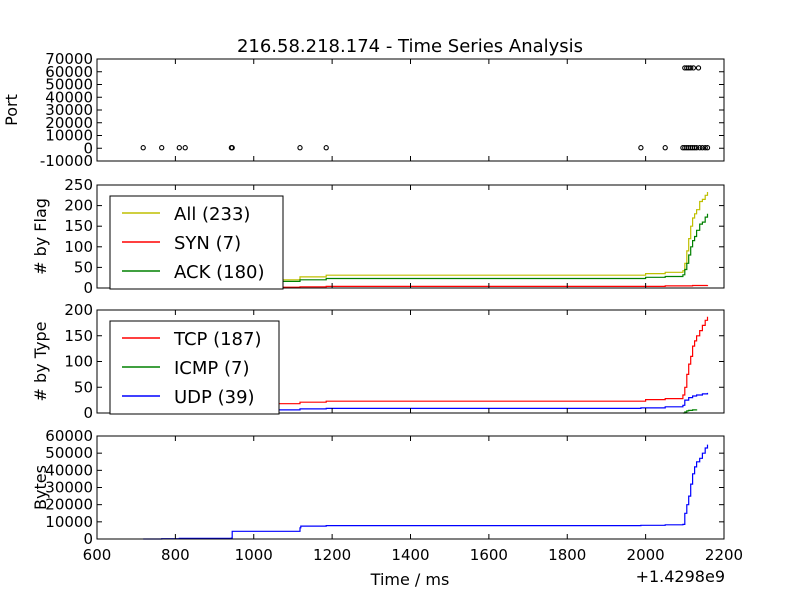 Image resolution: width=800 pixels, height=600 pixels. What do you see at coordinates (175, 555) in the screenshot?
I see `x-tick-label: 800` at bounding box center [175, 555].